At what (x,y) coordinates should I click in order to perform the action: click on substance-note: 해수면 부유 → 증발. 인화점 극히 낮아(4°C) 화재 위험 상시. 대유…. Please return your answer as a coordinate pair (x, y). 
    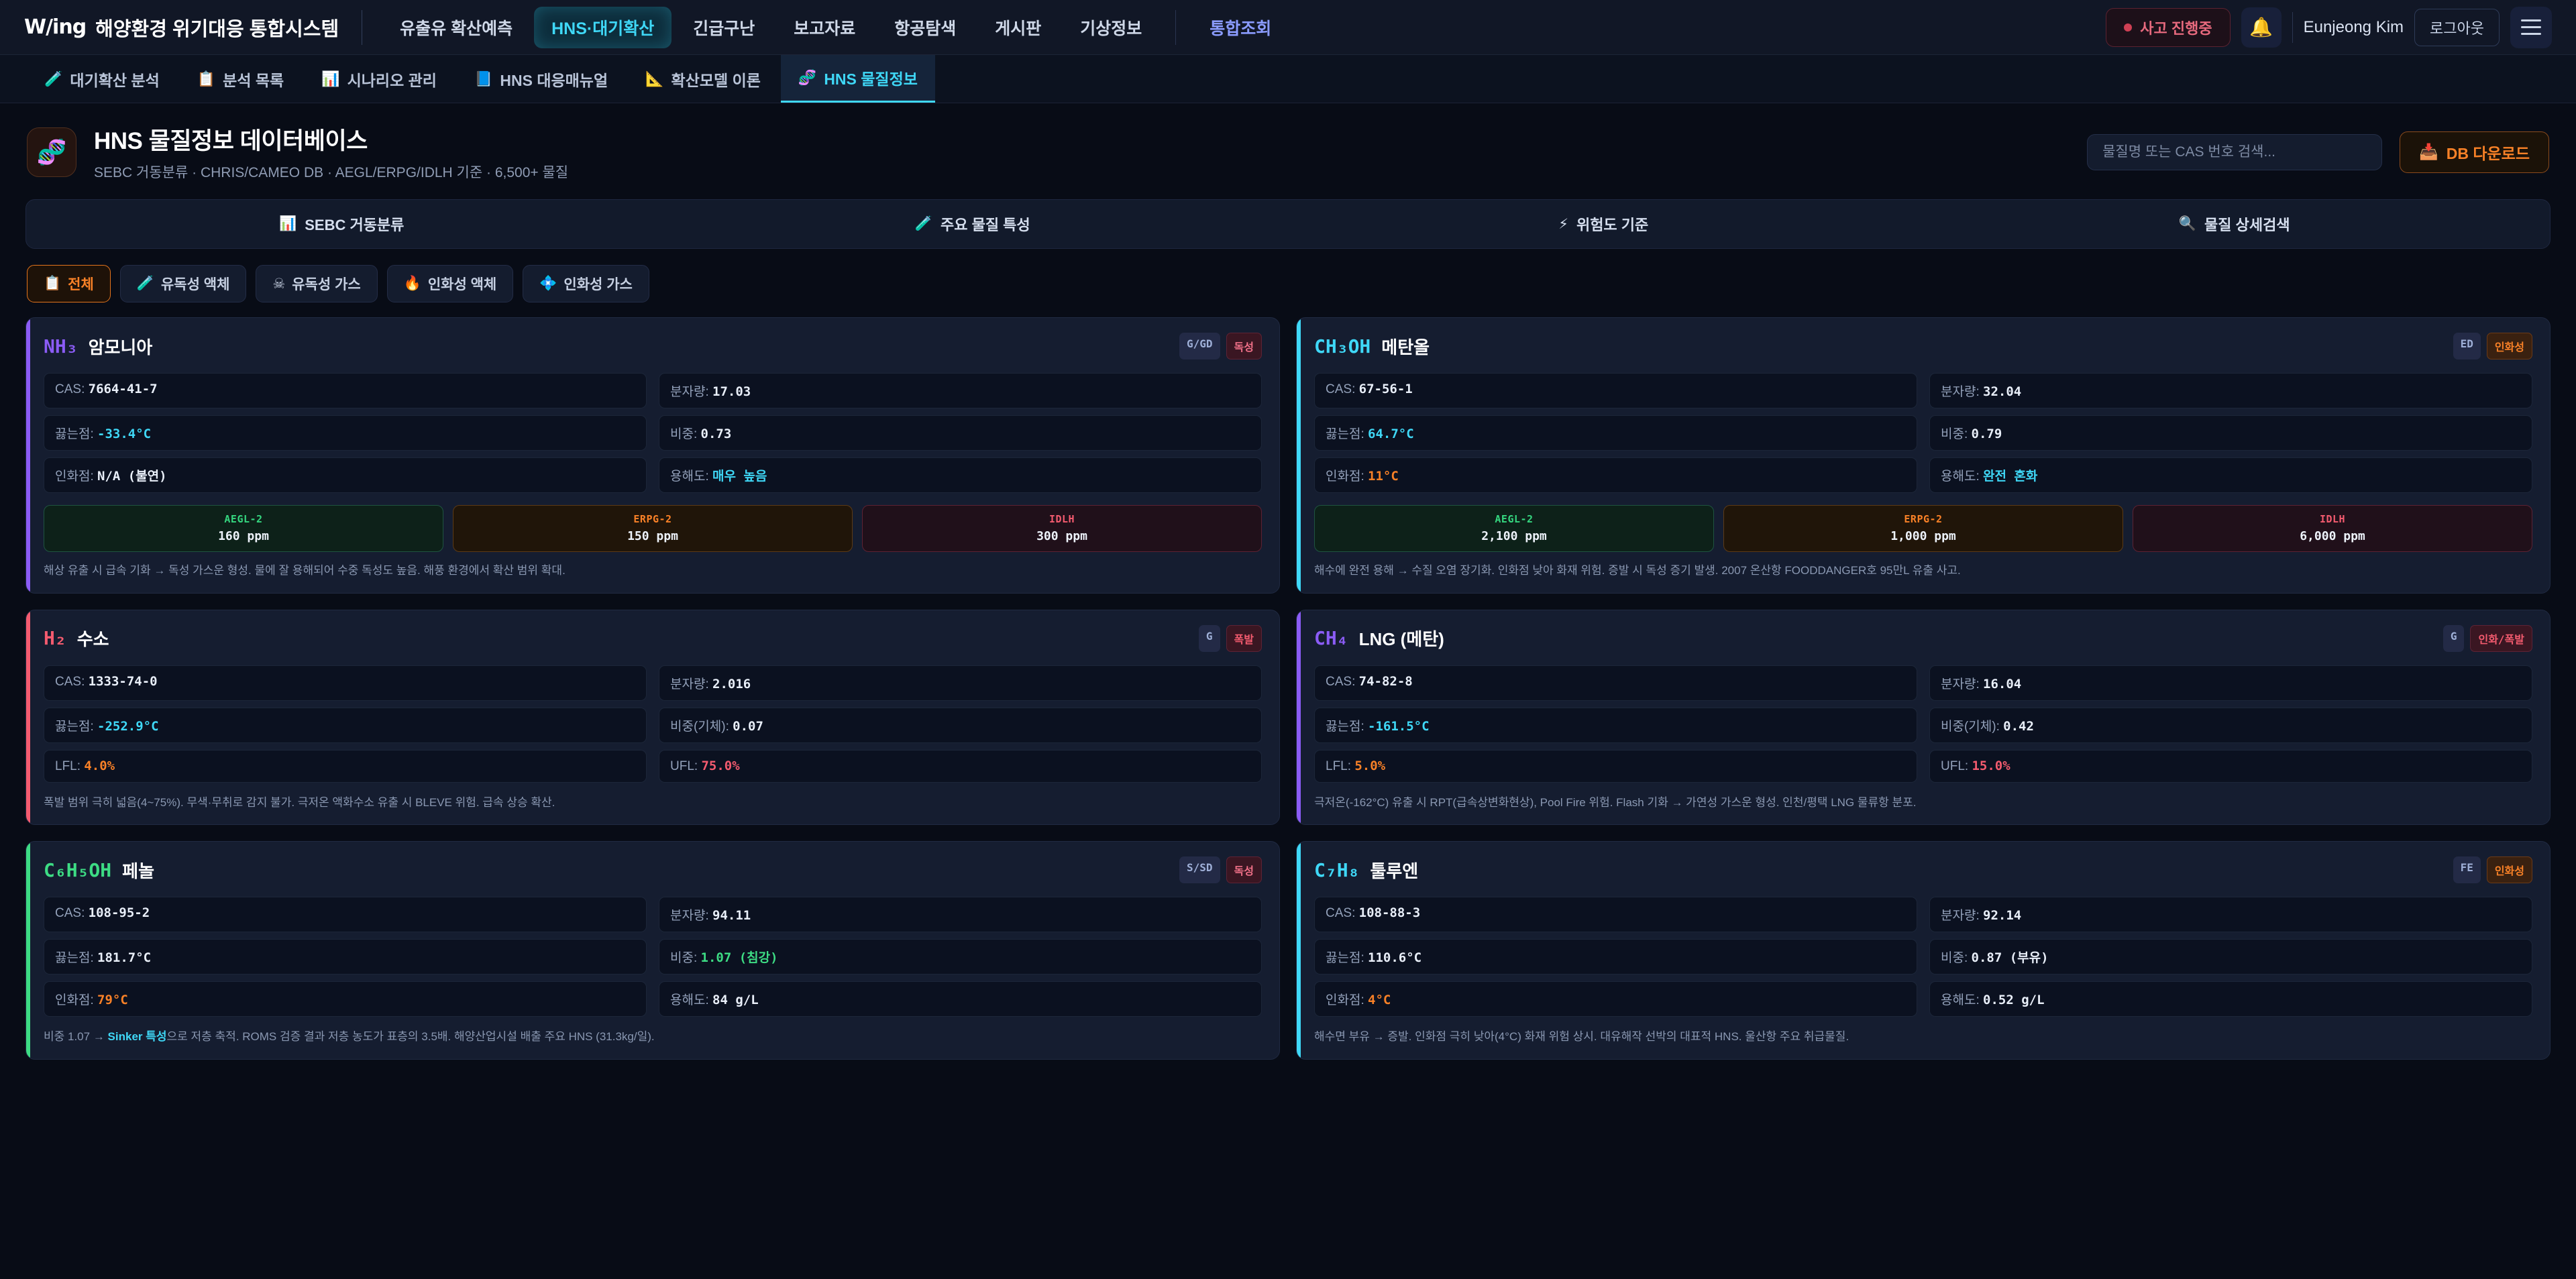
    Looking at the image, I should click on (1581, 1037).